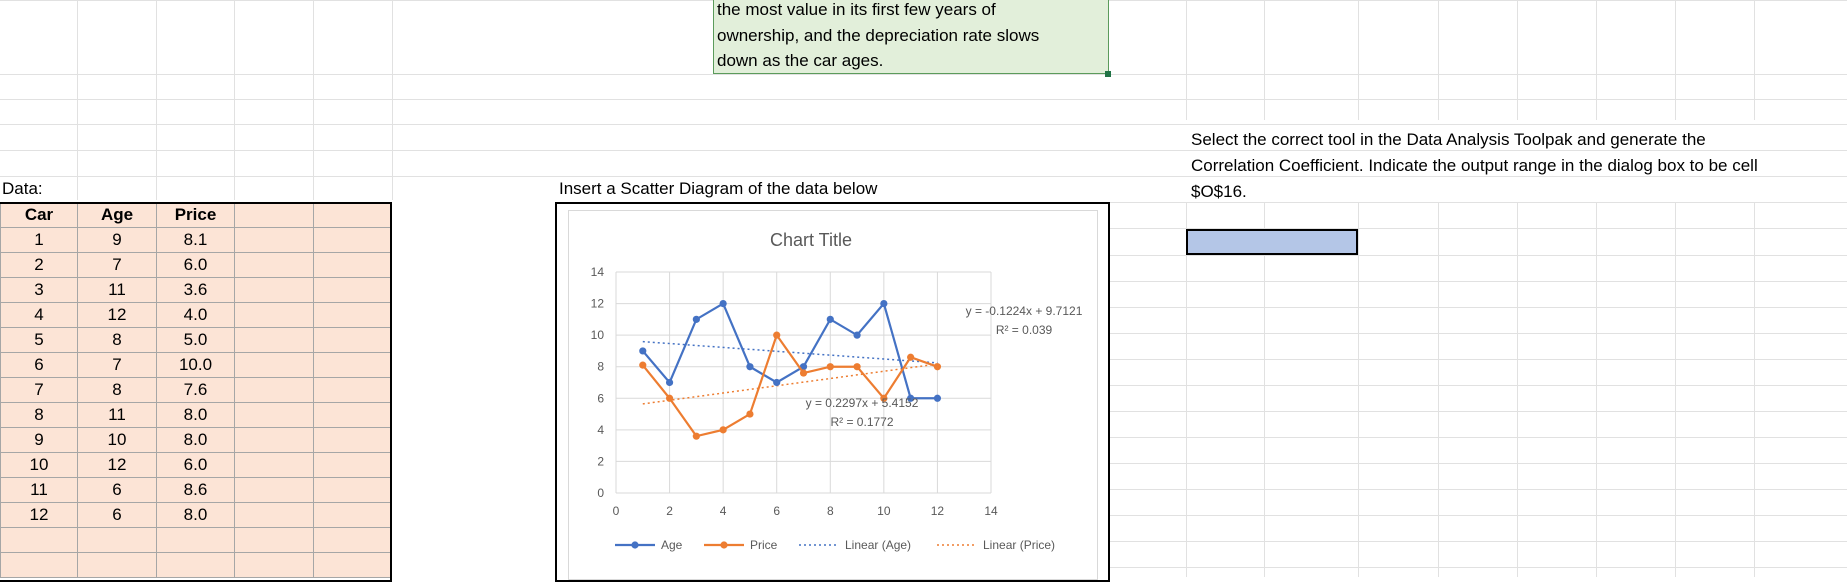 This screenshot has width=1847, height=584. What do you see at coordinates (195, 490) in the screenshot?
I see `cell-price: 8.6` at bounding box center [195, 490].